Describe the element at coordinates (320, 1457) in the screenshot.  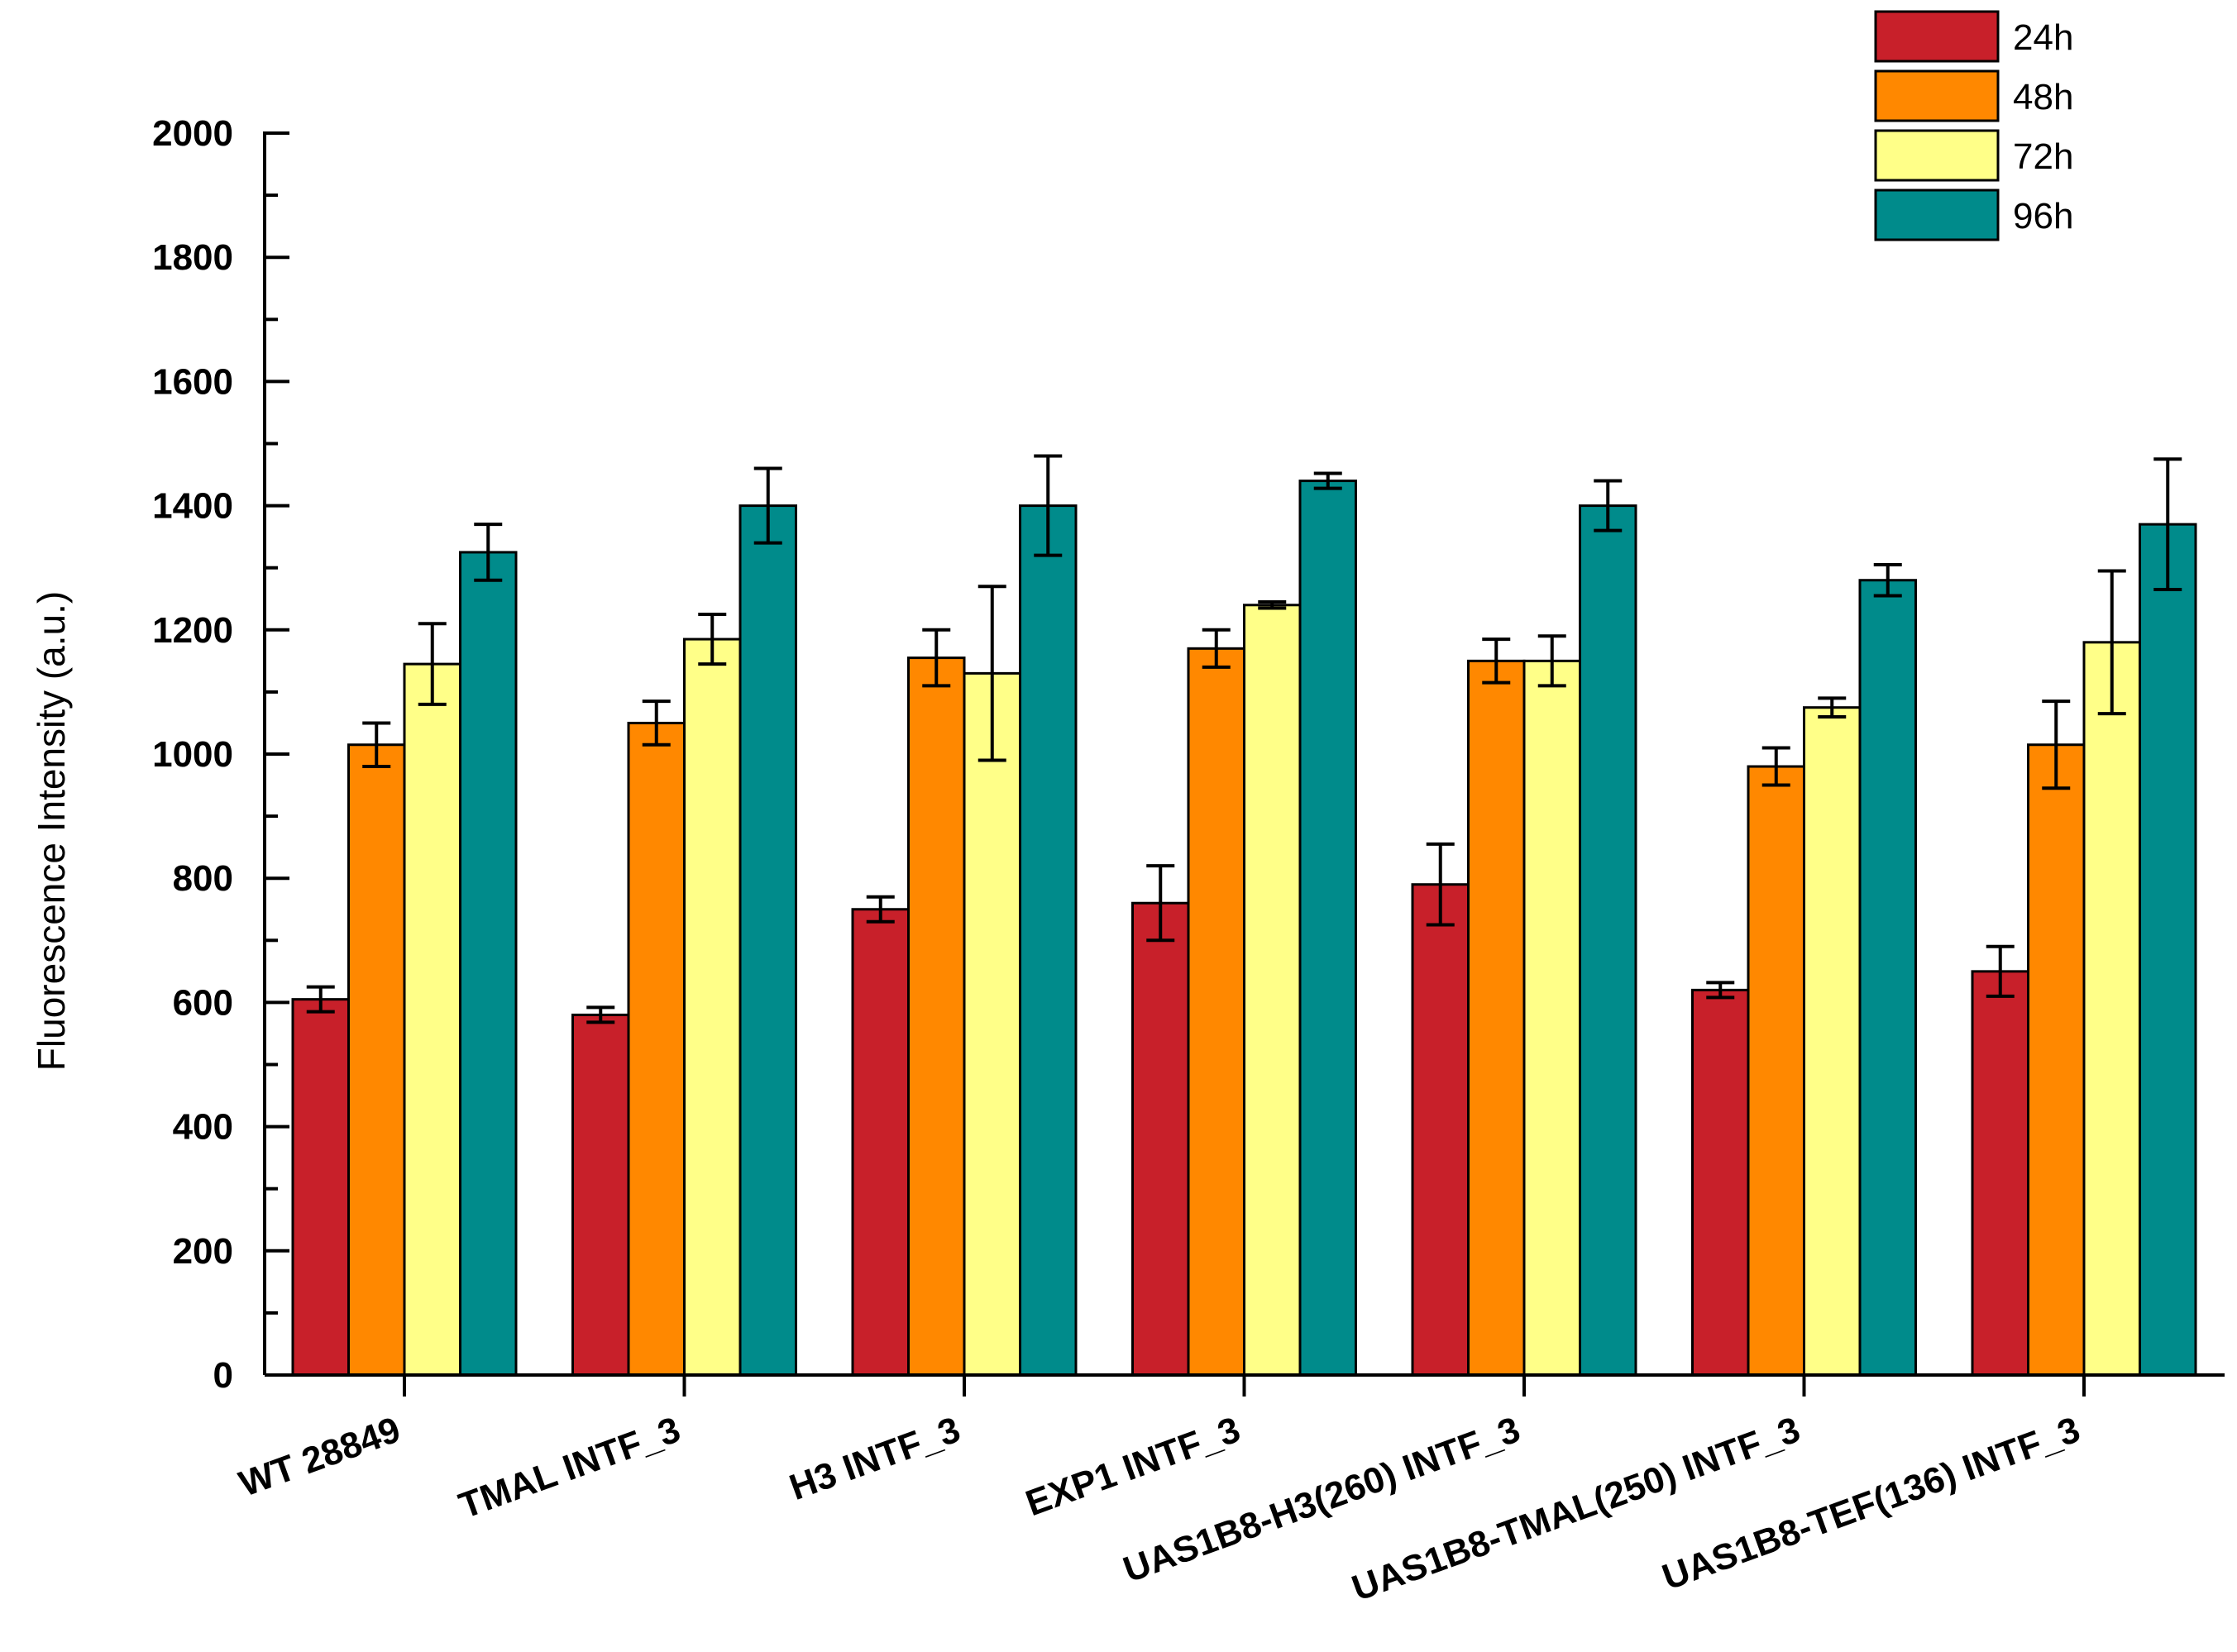
I see `x-tick-label: WT 28849` at that location.